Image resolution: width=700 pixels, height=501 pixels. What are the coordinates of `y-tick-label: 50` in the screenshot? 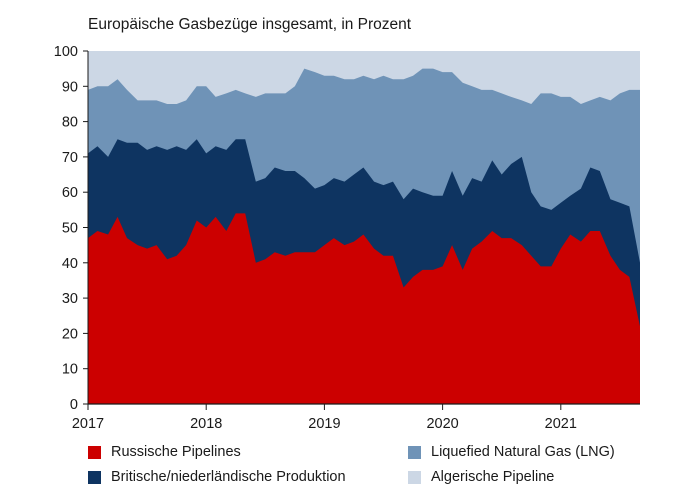 It's located at (70, 229).